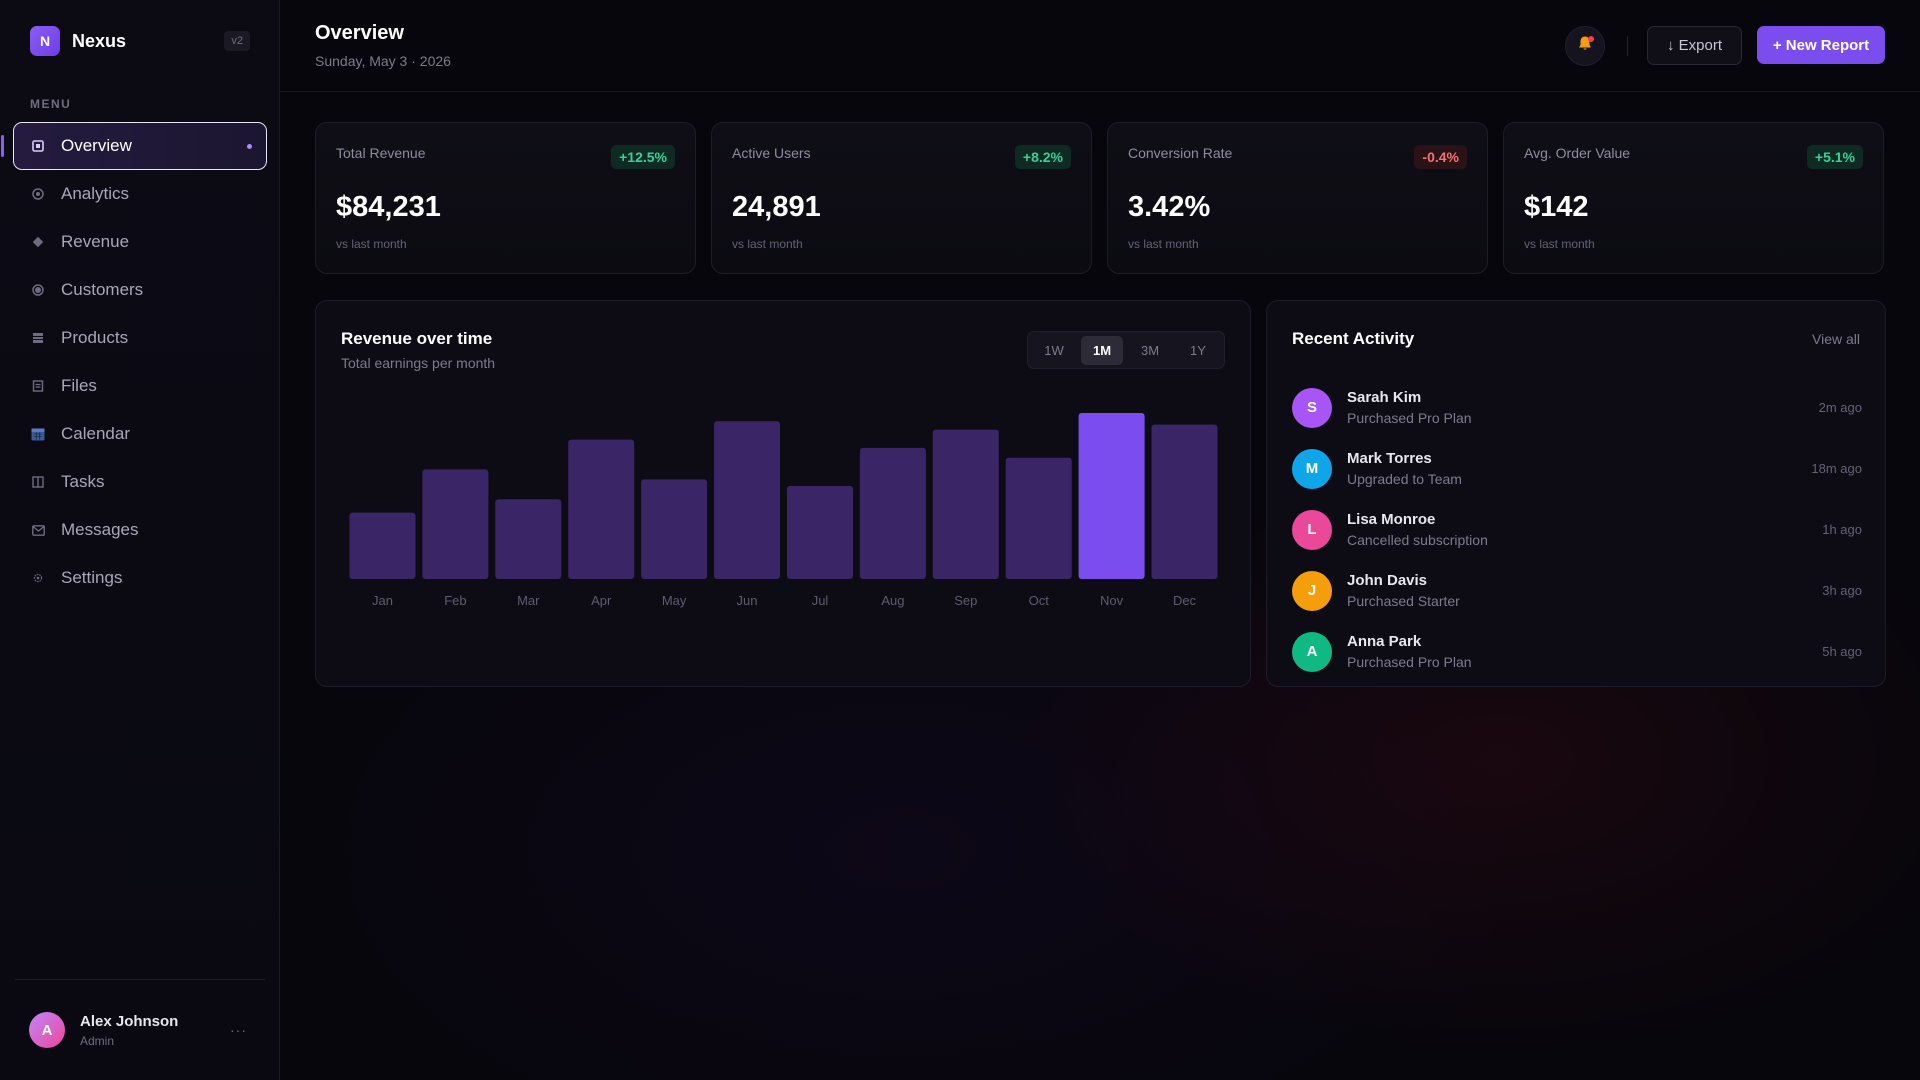  What do you see at coordinates (140, 482) in the screenshot?
I see `sidebar-item-tasks: Tasks` at bounding box center [140, 482].